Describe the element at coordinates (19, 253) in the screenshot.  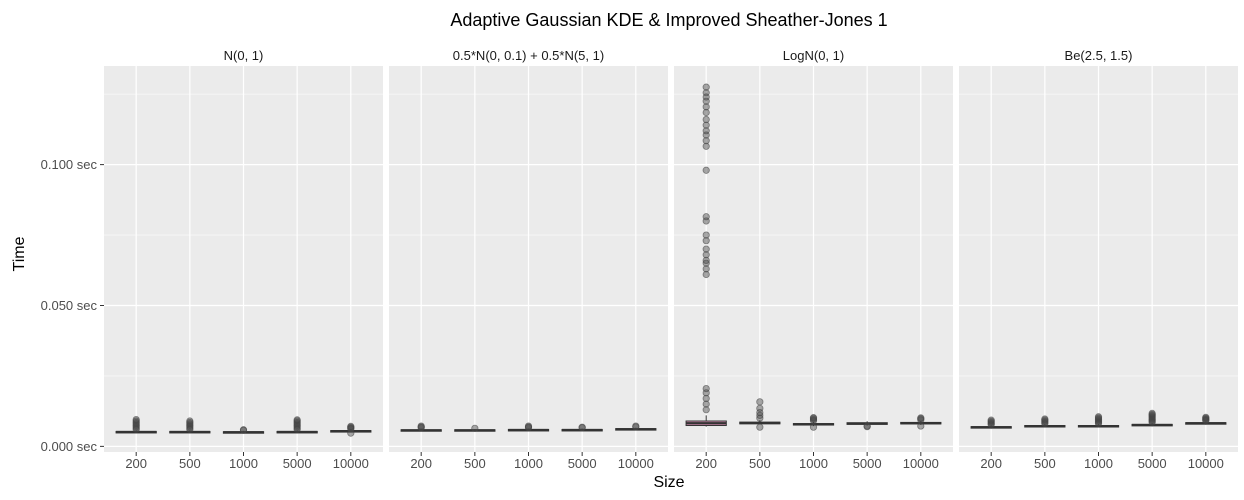
I see `y-axis-title: Time` at that location.